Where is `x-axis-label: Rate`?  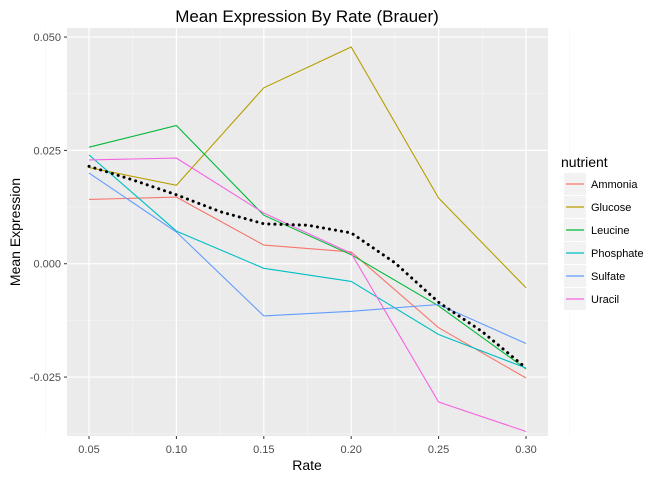
x-axis-label: Rate is located at coordinates (307, 465).